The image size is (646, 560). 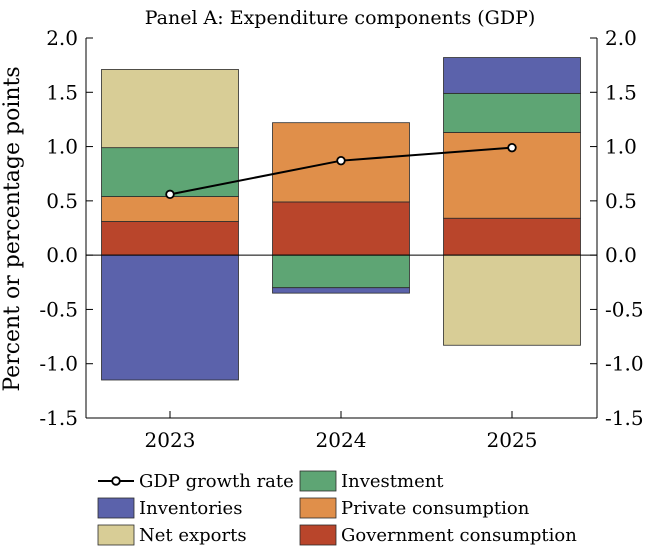 What do you see at coordinates (512, 112) in the screenshot?
I see `bar-investment-2025` at bounding box center [512, 112].